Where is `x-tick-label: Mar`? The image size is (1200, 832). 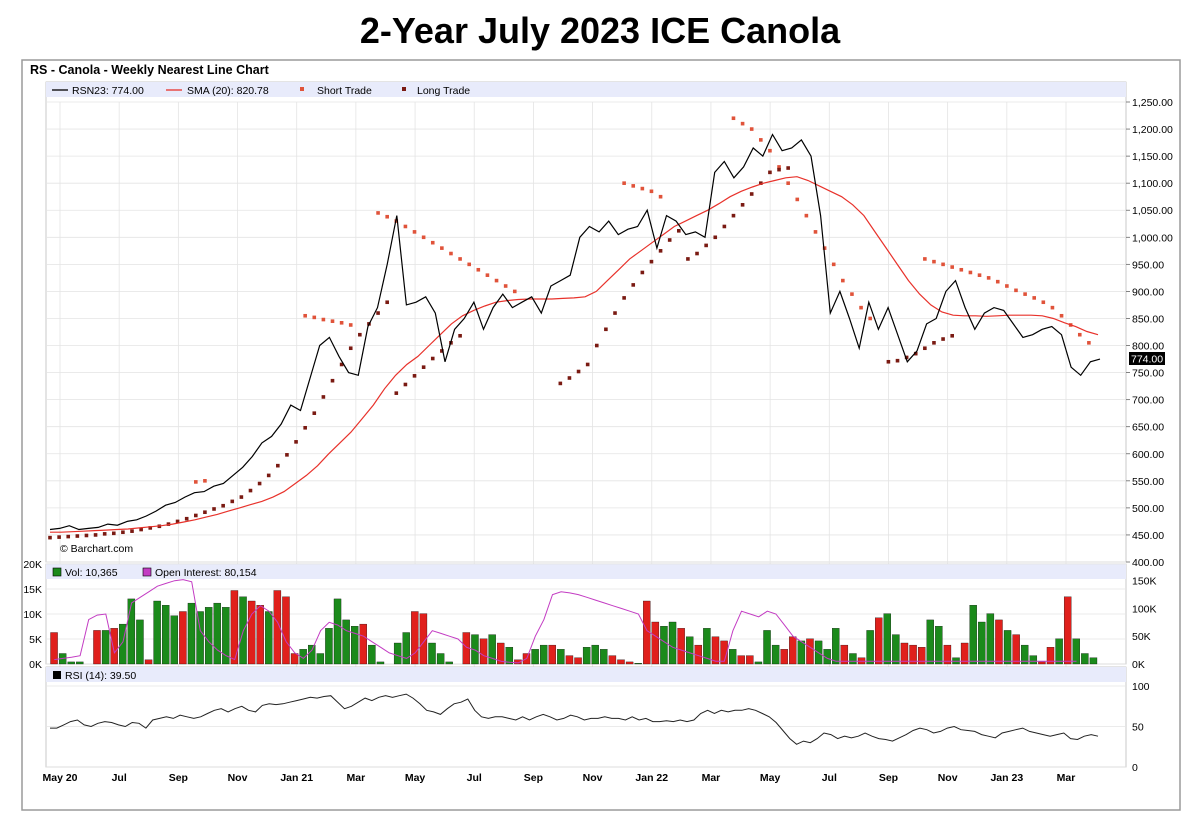 x-tick-label: Mar is located at coordinates (1066, 778).